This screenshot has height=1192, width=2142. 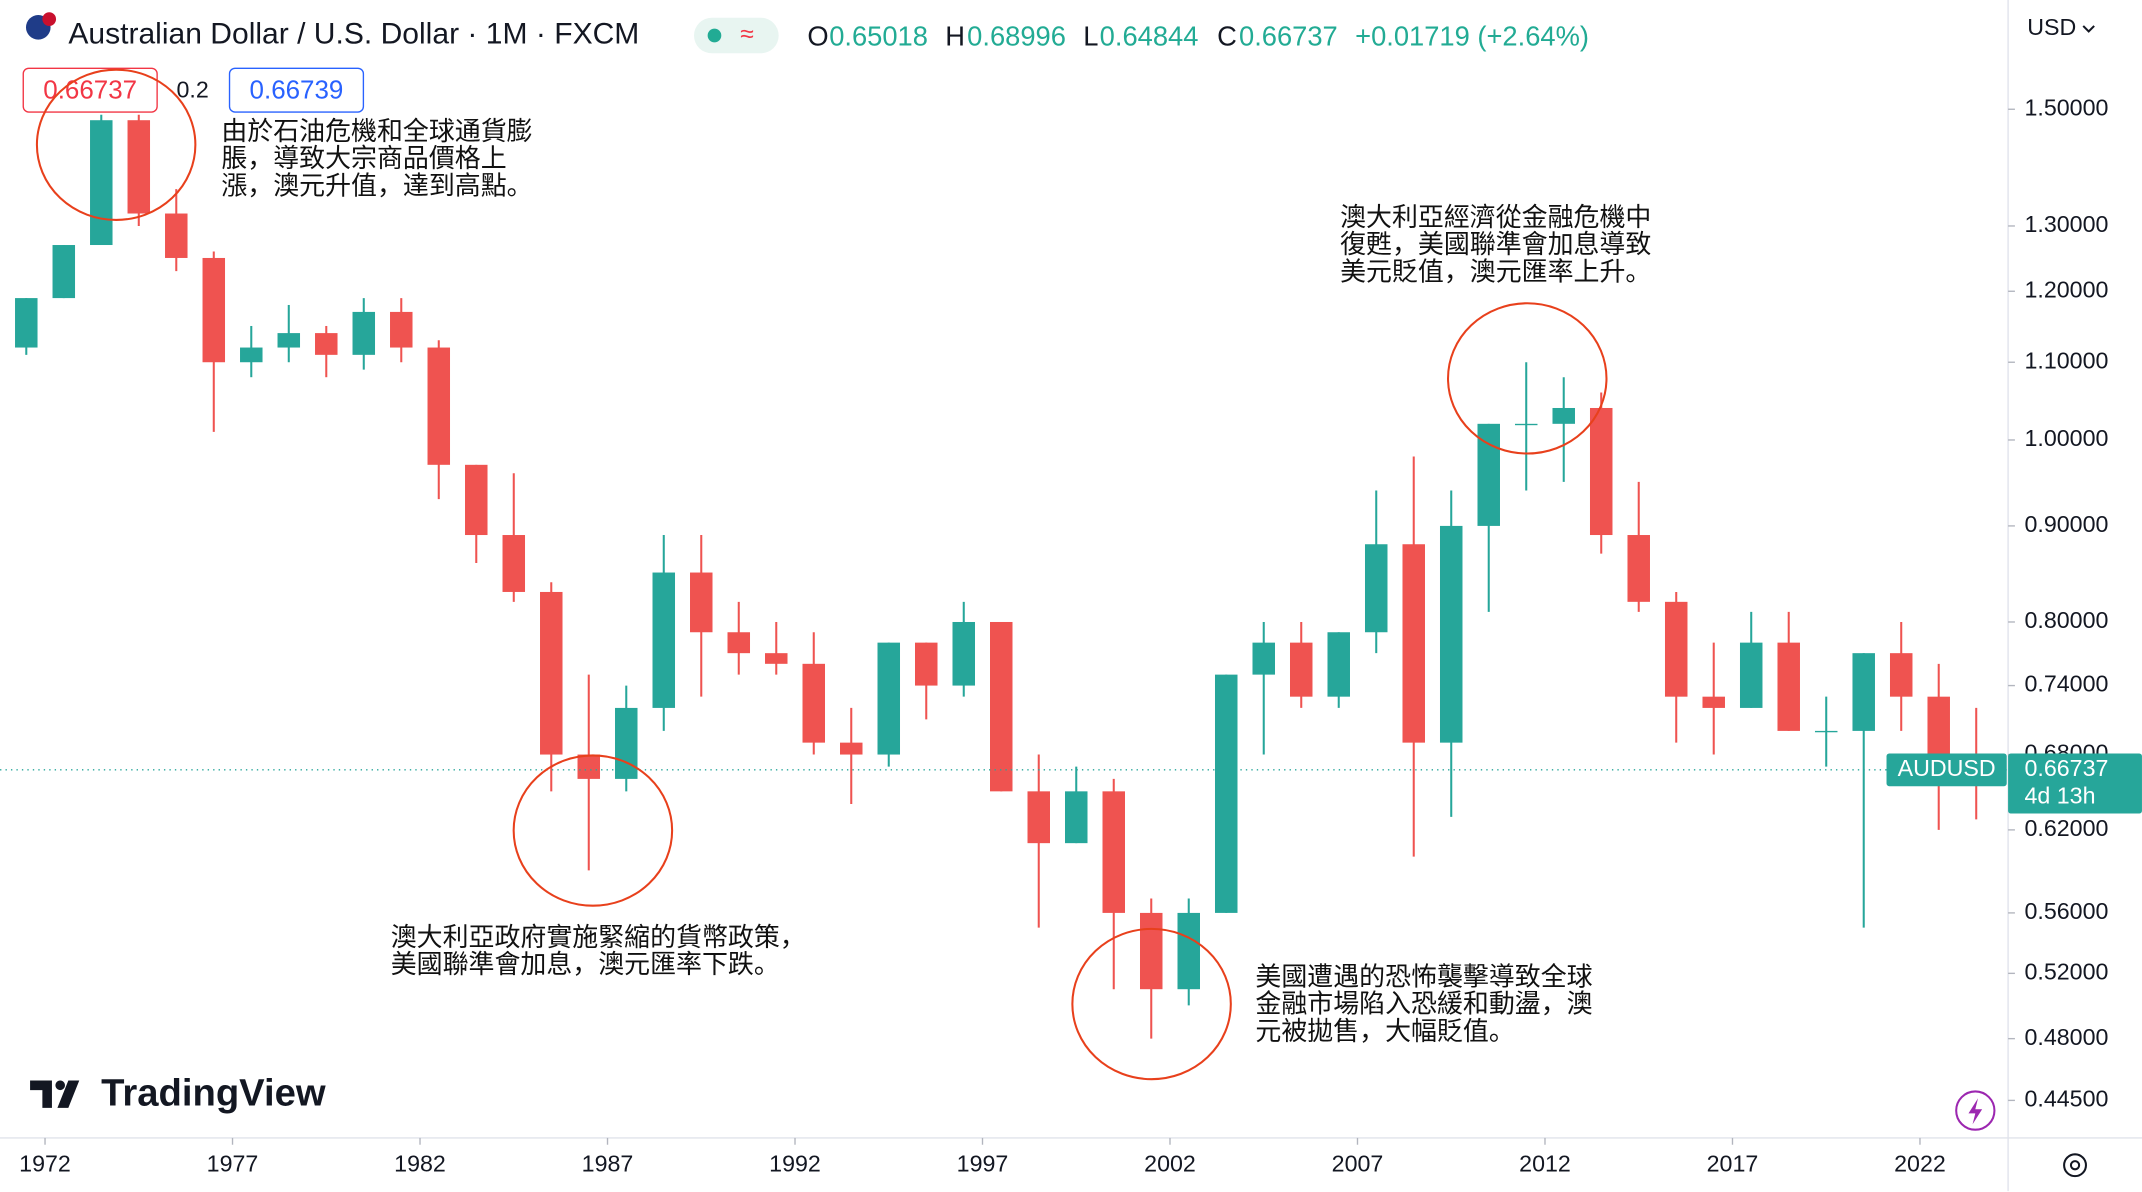 What do you see at coordinates (213, 1093) in the screenshot?
I see `logo-text: TradingView` at bounding box center [213, 1093].